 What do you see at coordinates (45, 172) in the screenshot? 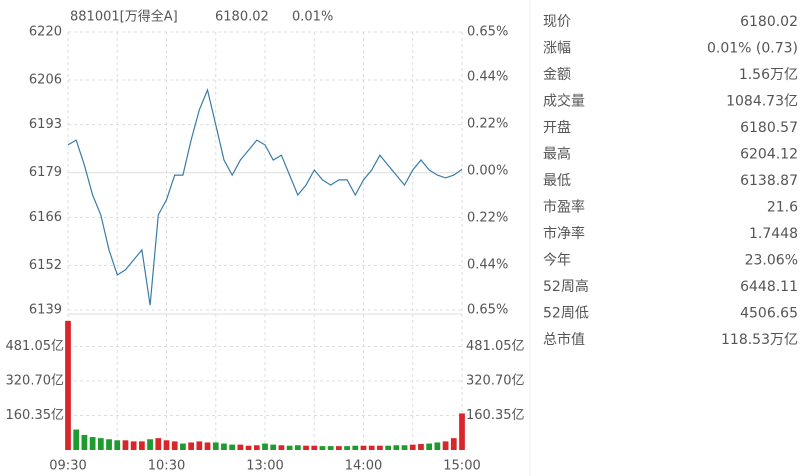
I see `y-tick-label: 6179` at bounding box center [45, 172].